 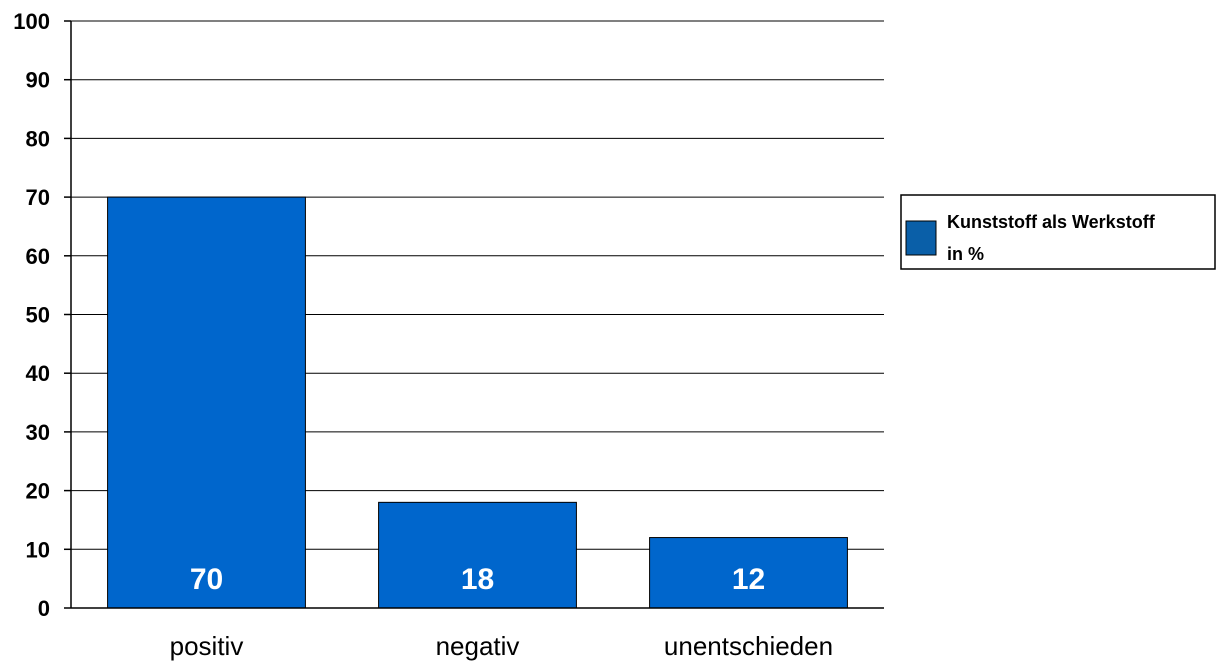 What do you see at coordinates (38, 80) in the screenshot?
I see `y-tick-label: 90` at bounding box center [38, 80].